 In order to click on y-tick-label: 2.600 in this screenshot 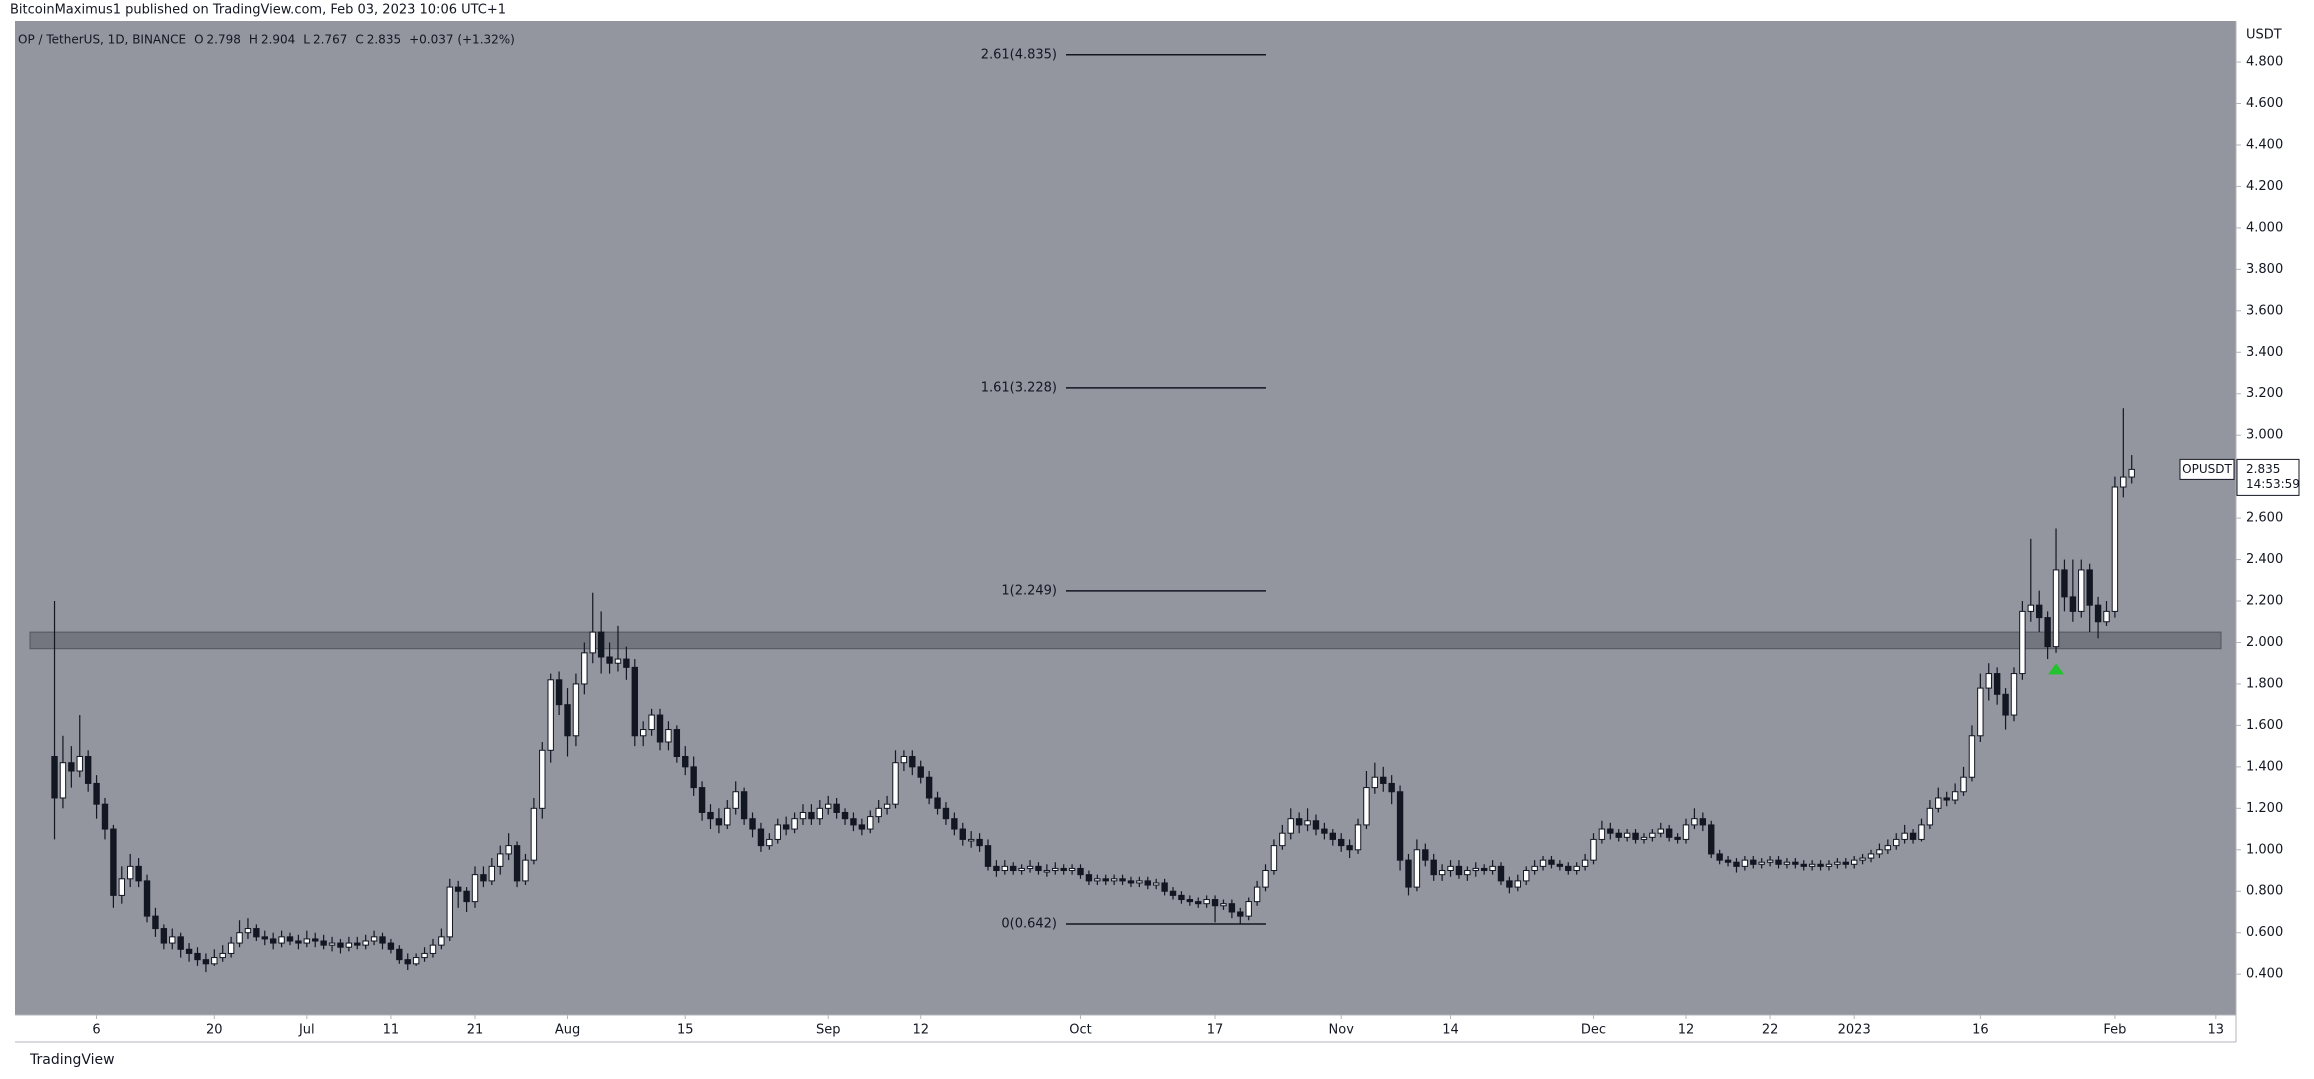, I will do `click(2264, 518)`.